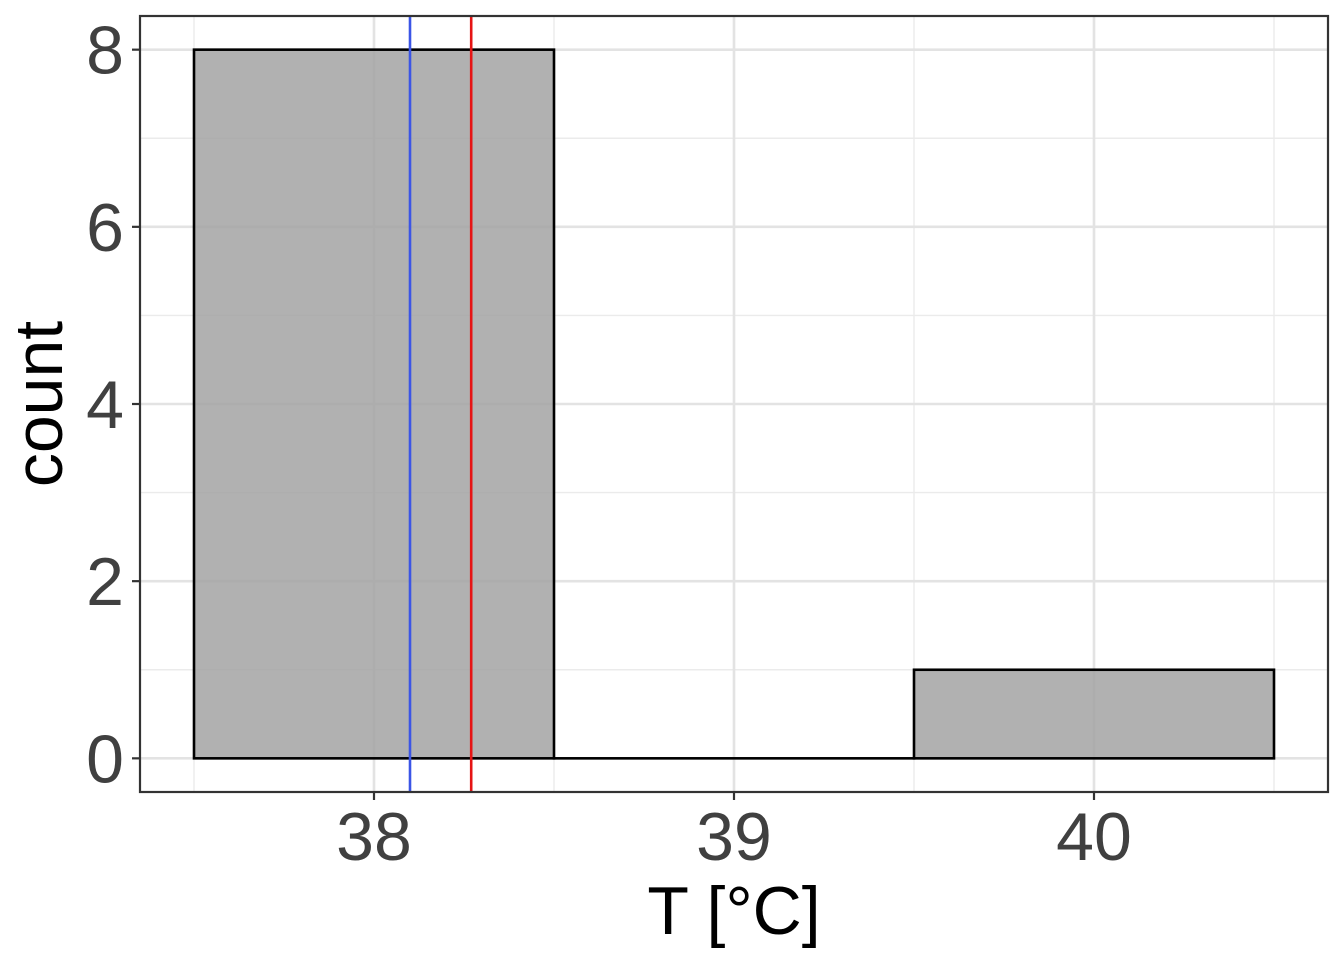 The width and height of the screenshot is (1344, 960). I want to click on y-axis-title: count, so click(39, 404).